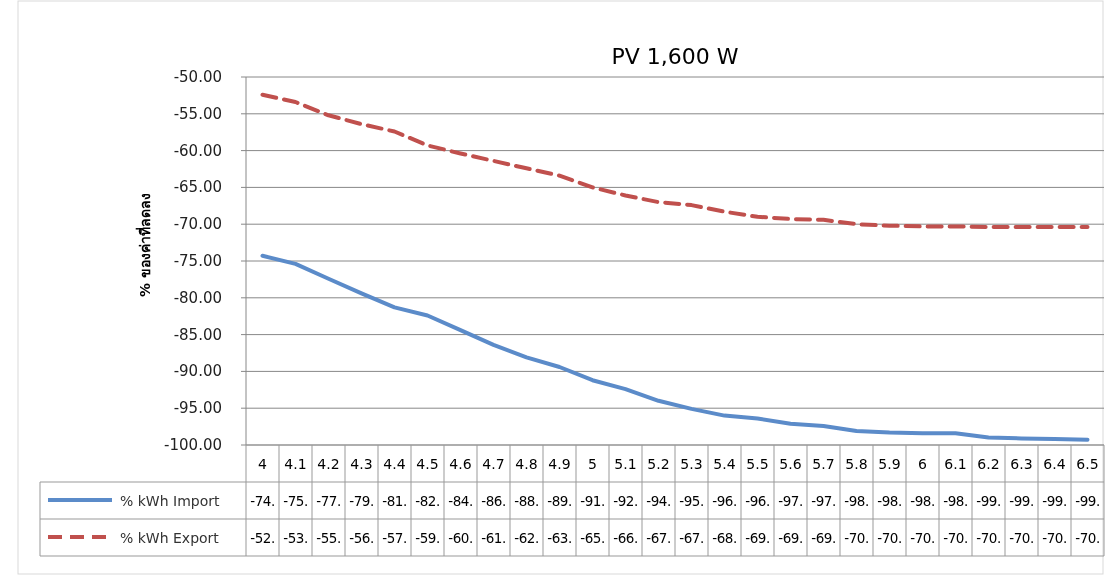 This screenshot has height=576, width=1105. I want to click on y-tick-label: -80.00, so click(197, 297).